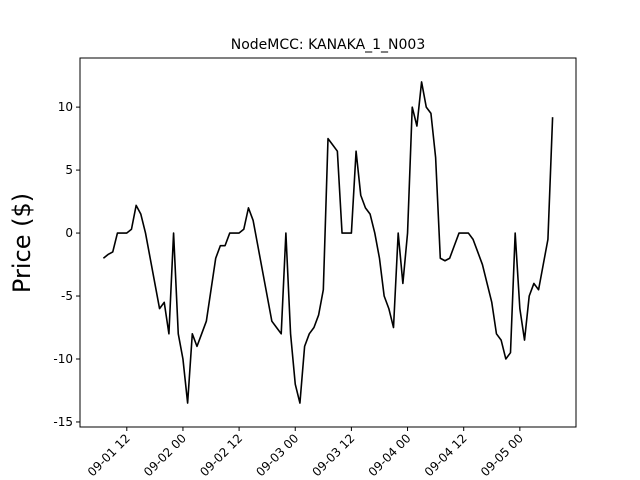  What do you see at coordinates (69, 170) in the screenshot?
I see `y-tick-label: 5` at bounding box center [69, 170].